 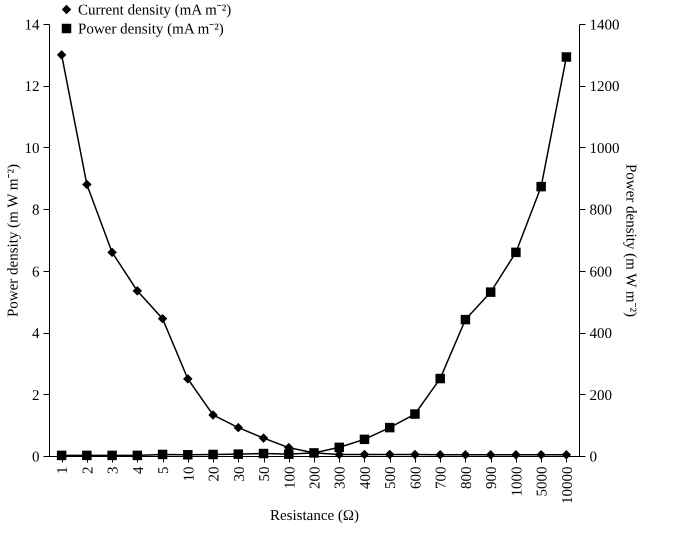 What do you see at coordinates (568, 485) in the screenshot?
I see `x-tick-label: 10000` at bounding box center [568, 485].